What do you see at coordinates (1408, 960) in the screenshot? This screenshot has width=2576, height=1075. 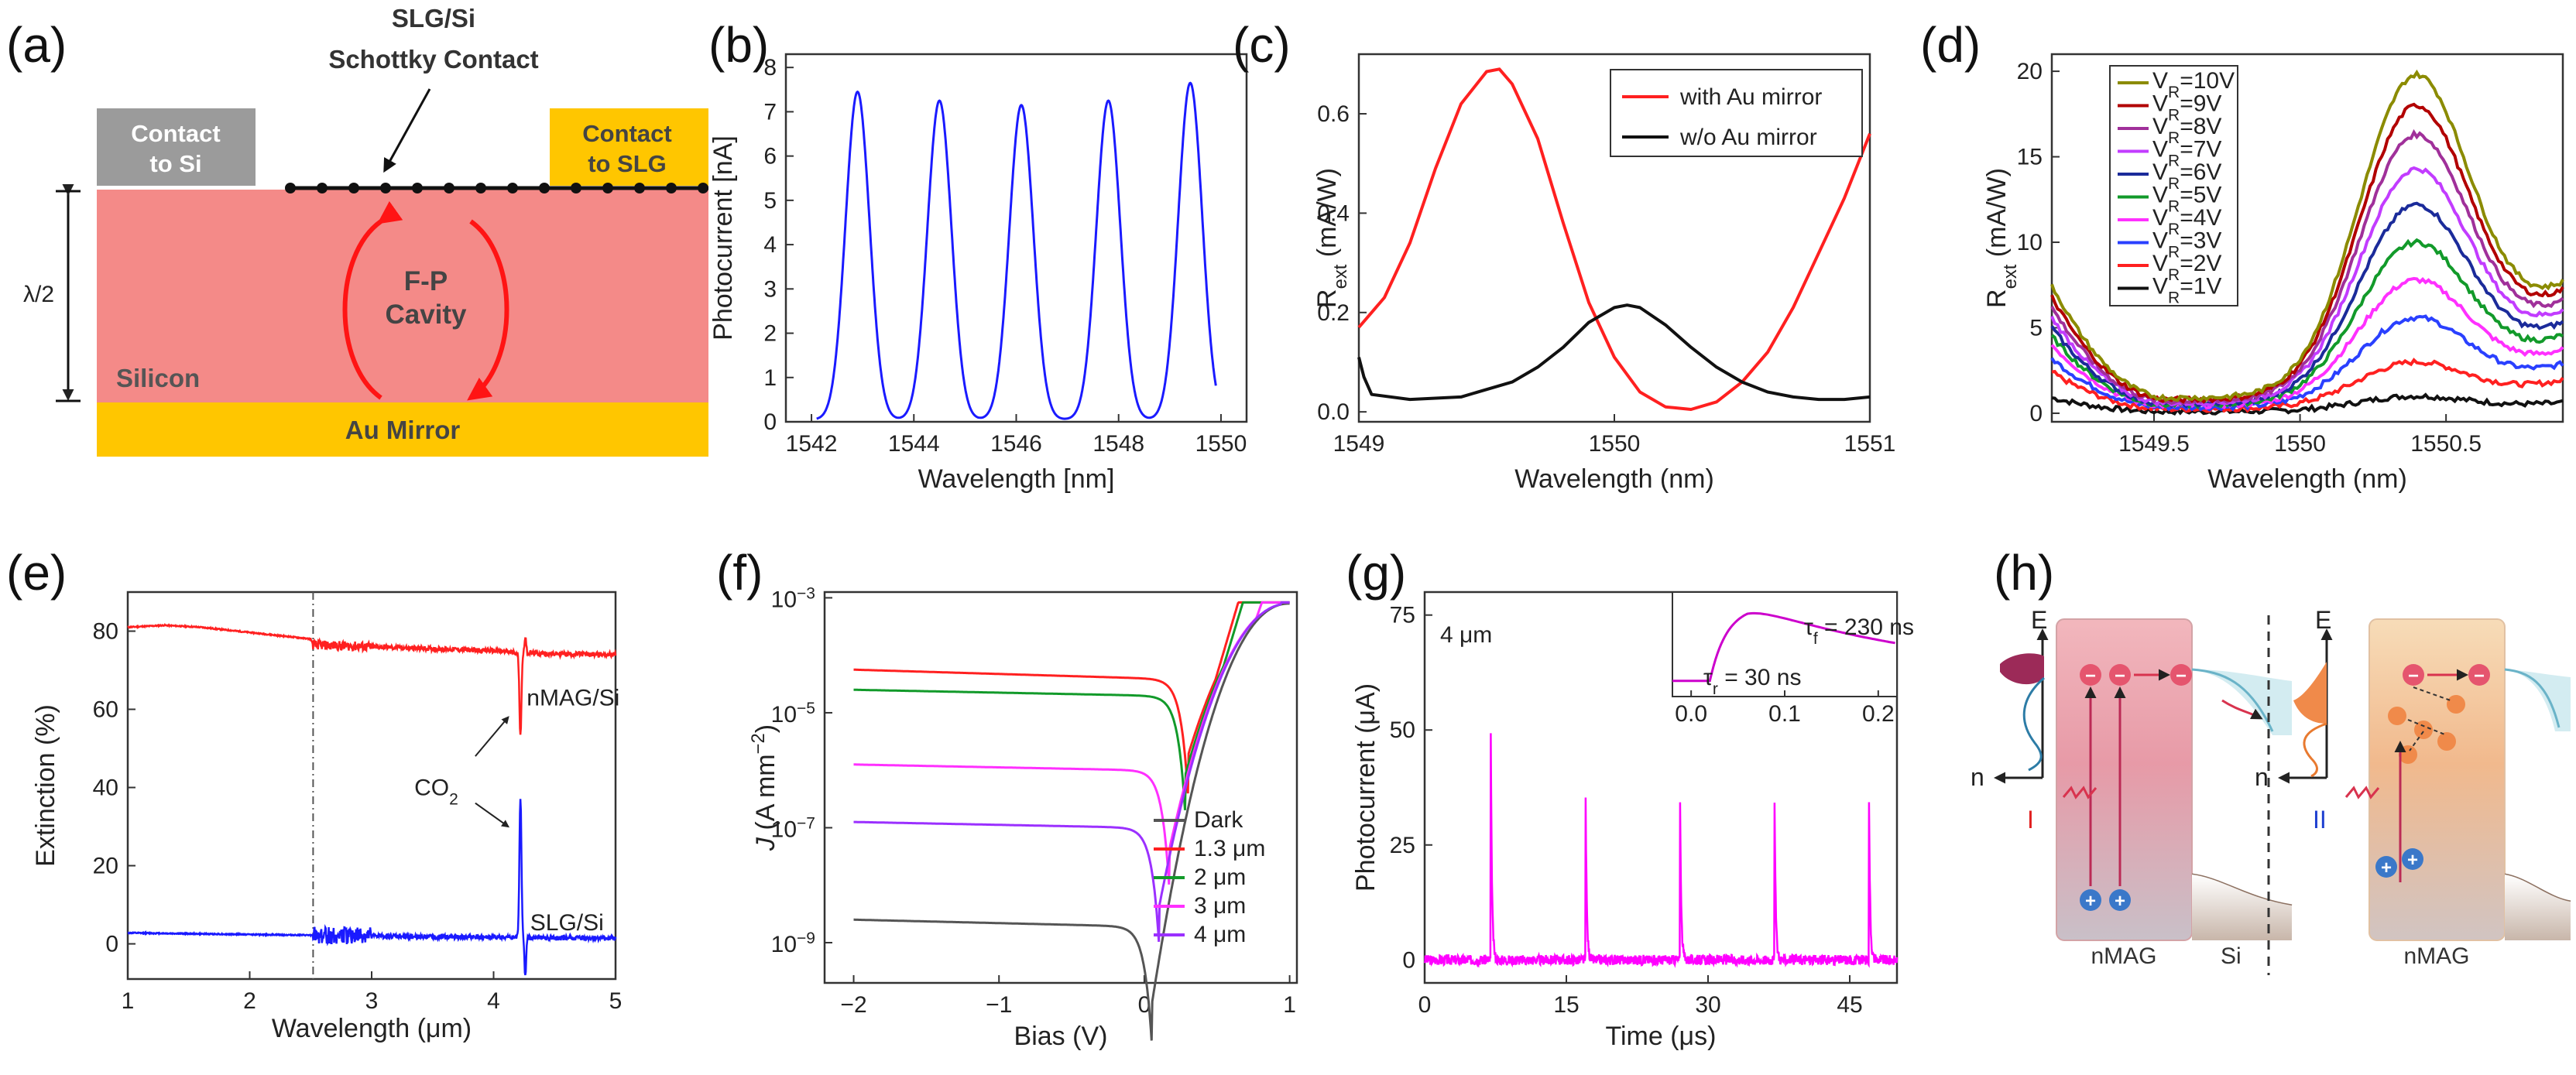 I see `g-ytick-label: 0` at bounding box center [1408, 960].